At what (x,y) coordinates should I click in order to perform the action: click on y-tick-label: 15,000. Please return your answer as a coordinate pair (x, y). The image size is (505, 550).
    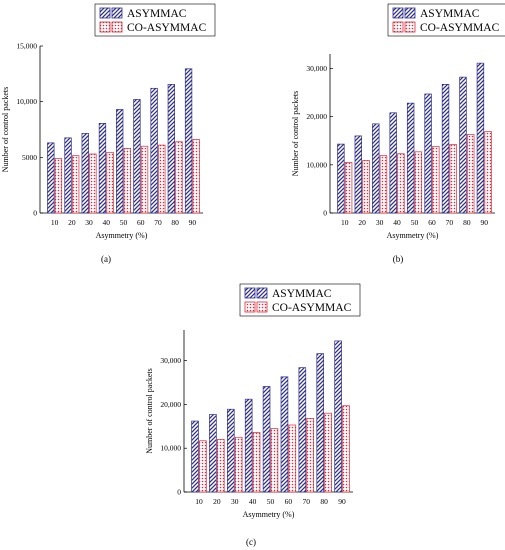
    Looking at the image, I should click on (26, 46).